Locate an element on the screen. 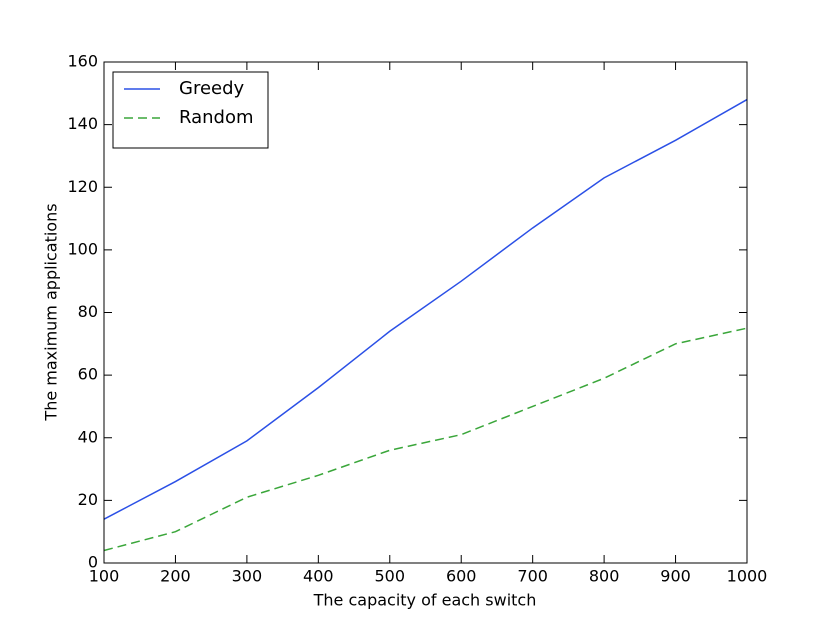 The height and width of the screenshot is (627, 830). x-tick-label: 1000 is located at coordinates (747, 576).